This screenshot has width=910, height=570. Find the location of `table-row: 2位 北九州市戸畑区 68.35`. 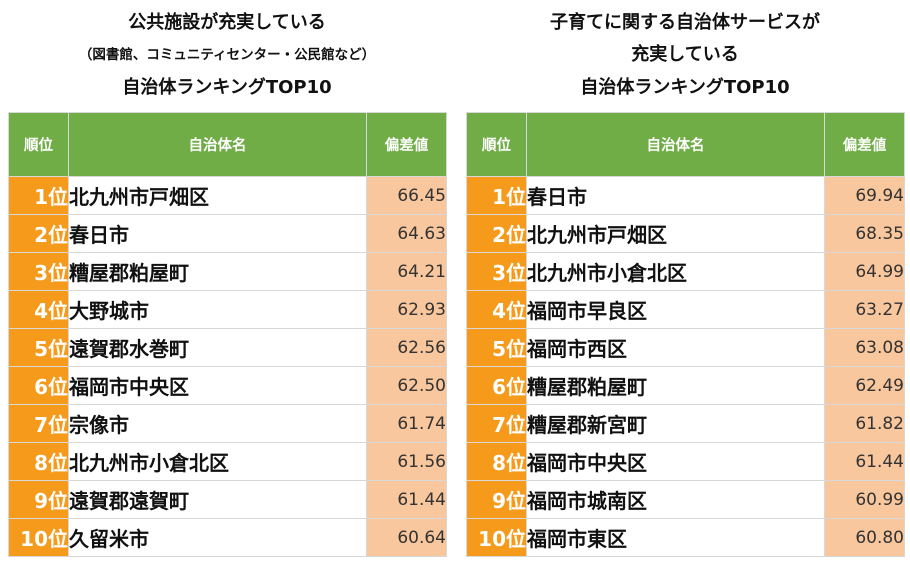

table-row: 2位 北九州市戸畑区 68.35 is located at coordinates (685, 233).